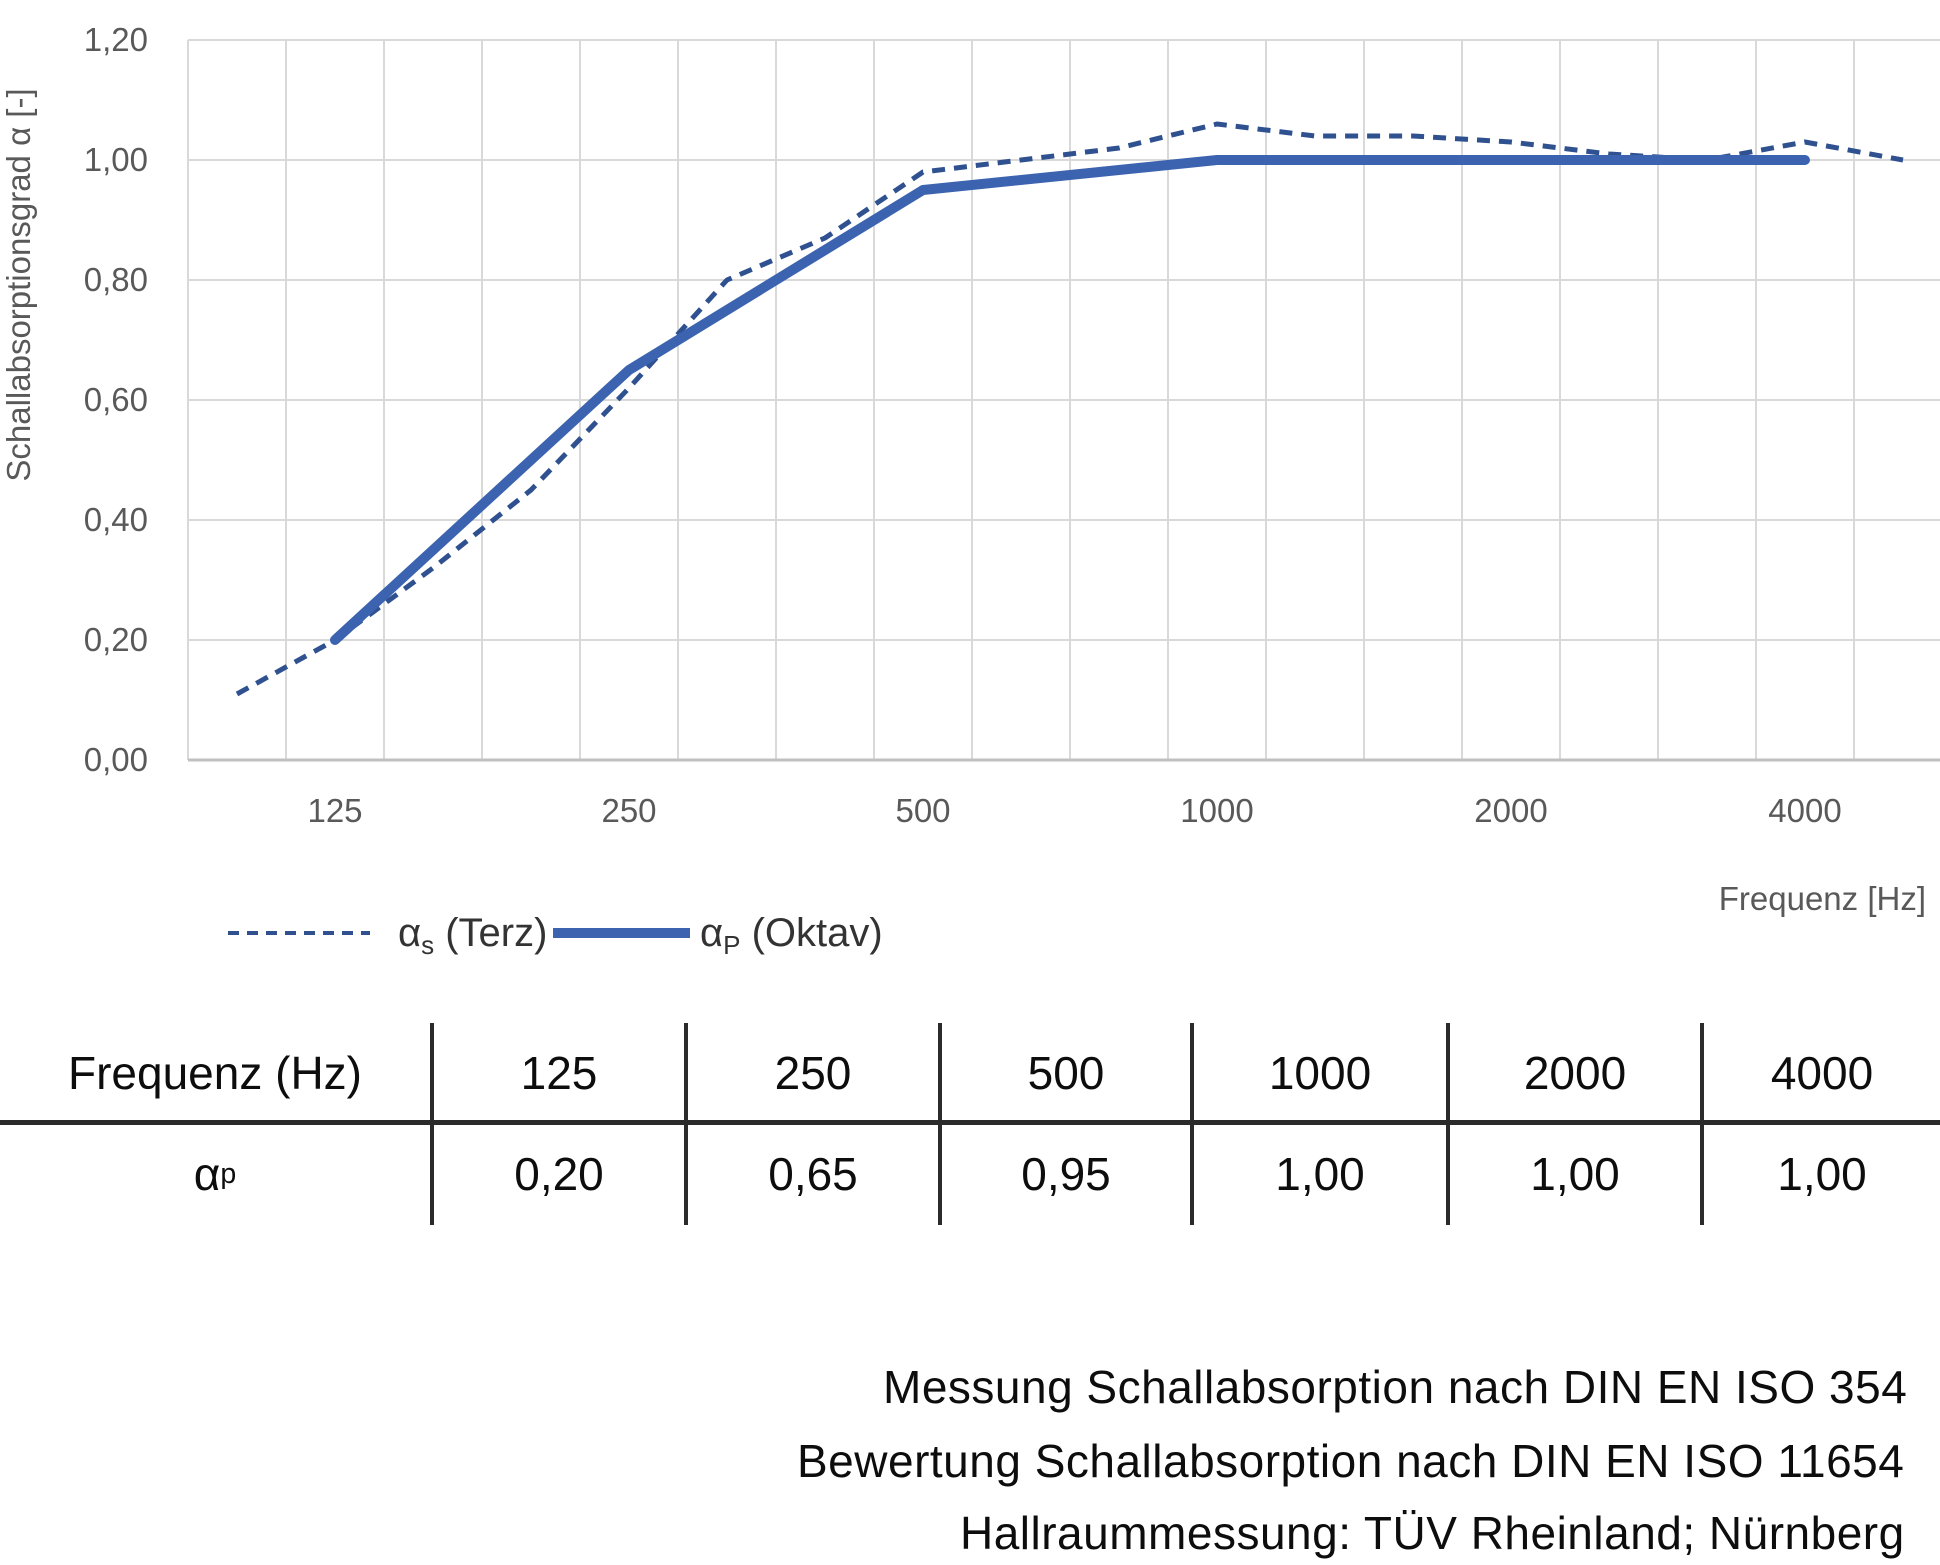 This screenshot has width=1940, height=1565. Describe the element at coordinates (116, 279) in the screenshot. I see `y-tick-label: 0,80` at that location.